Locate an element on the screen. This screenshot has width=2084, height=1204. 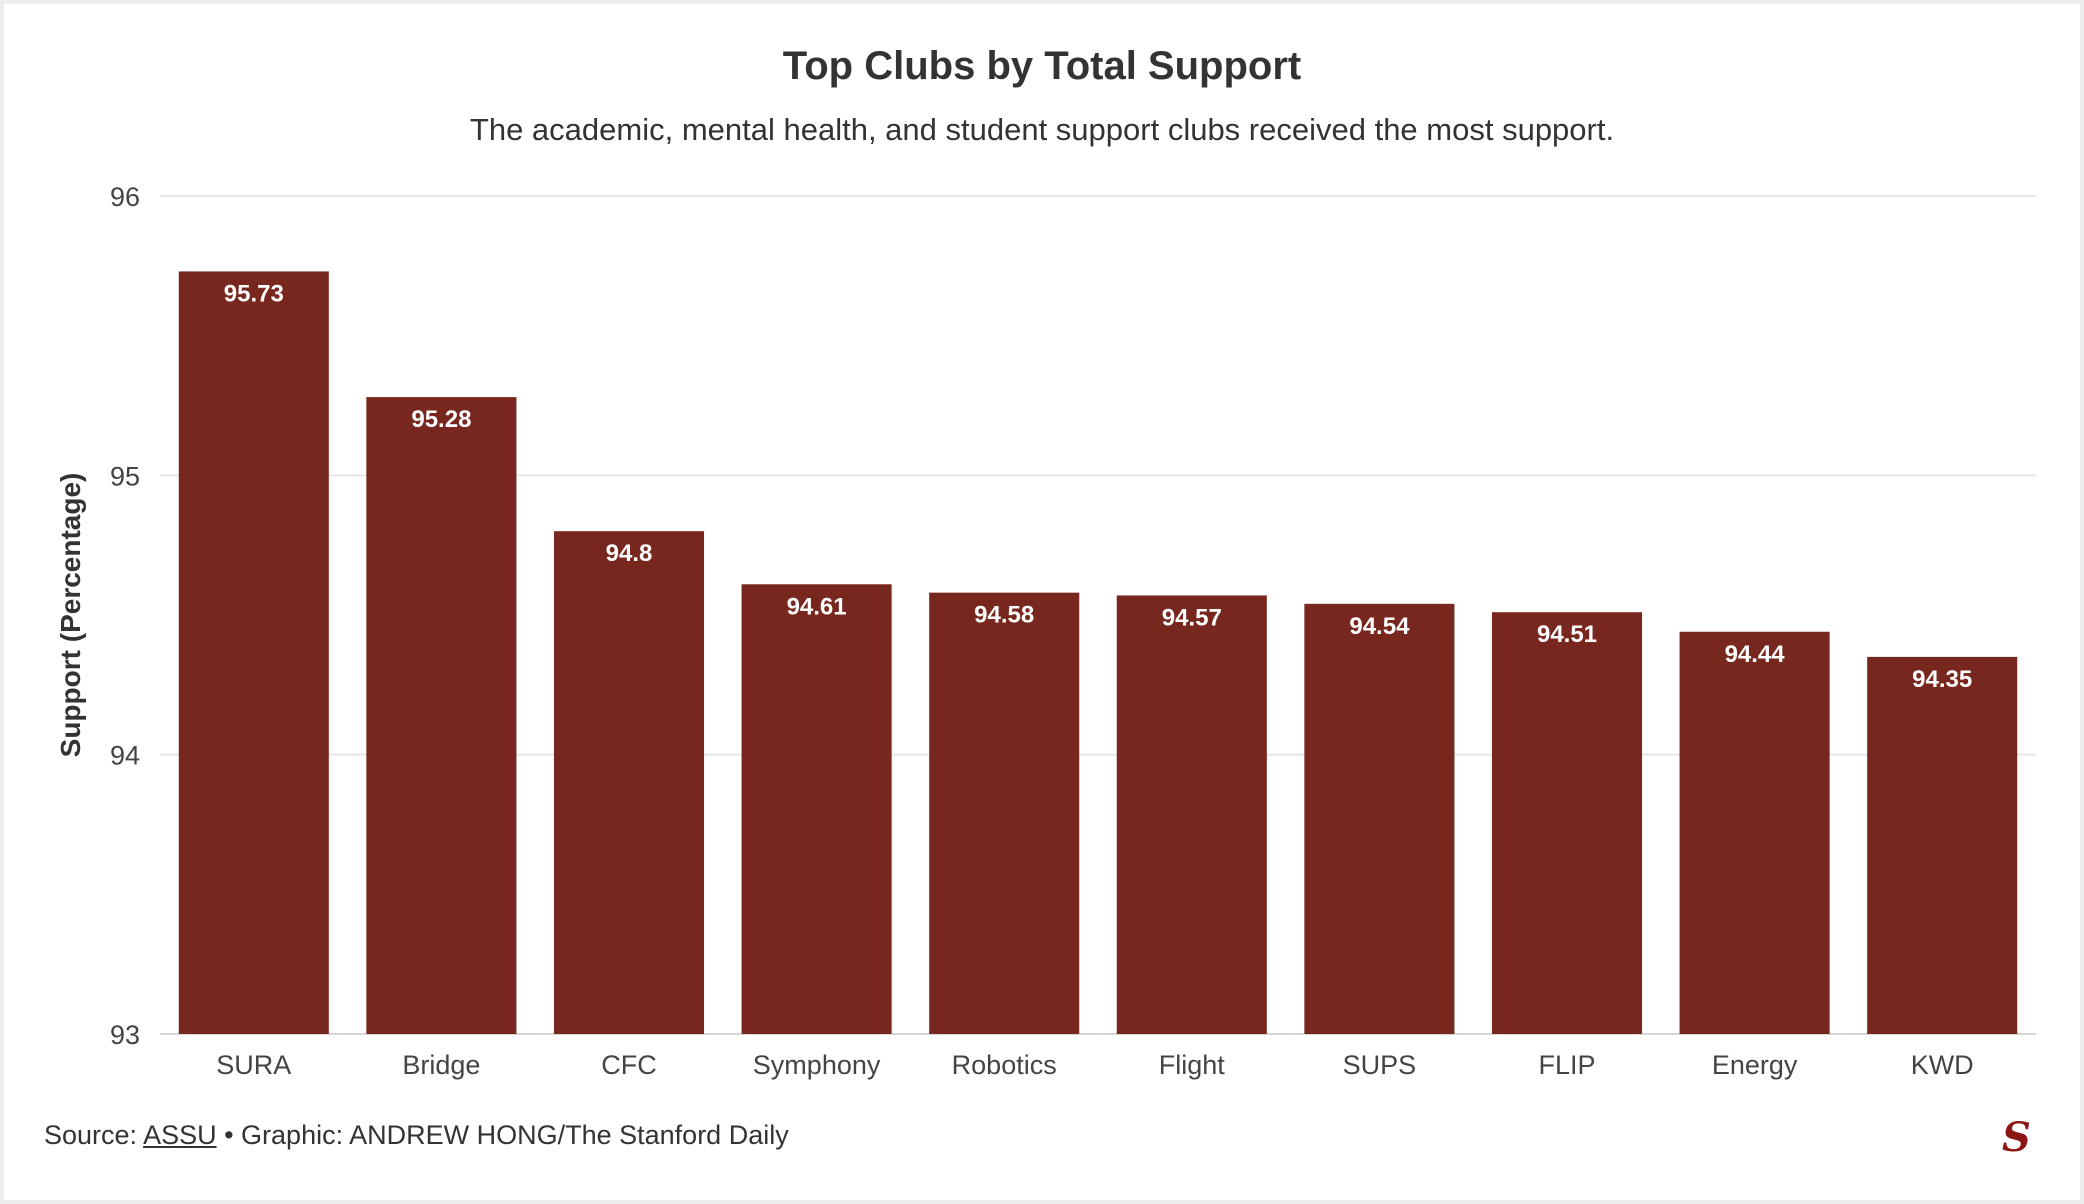
x-tick-label: SURA is located at coordinates (253, 1065).